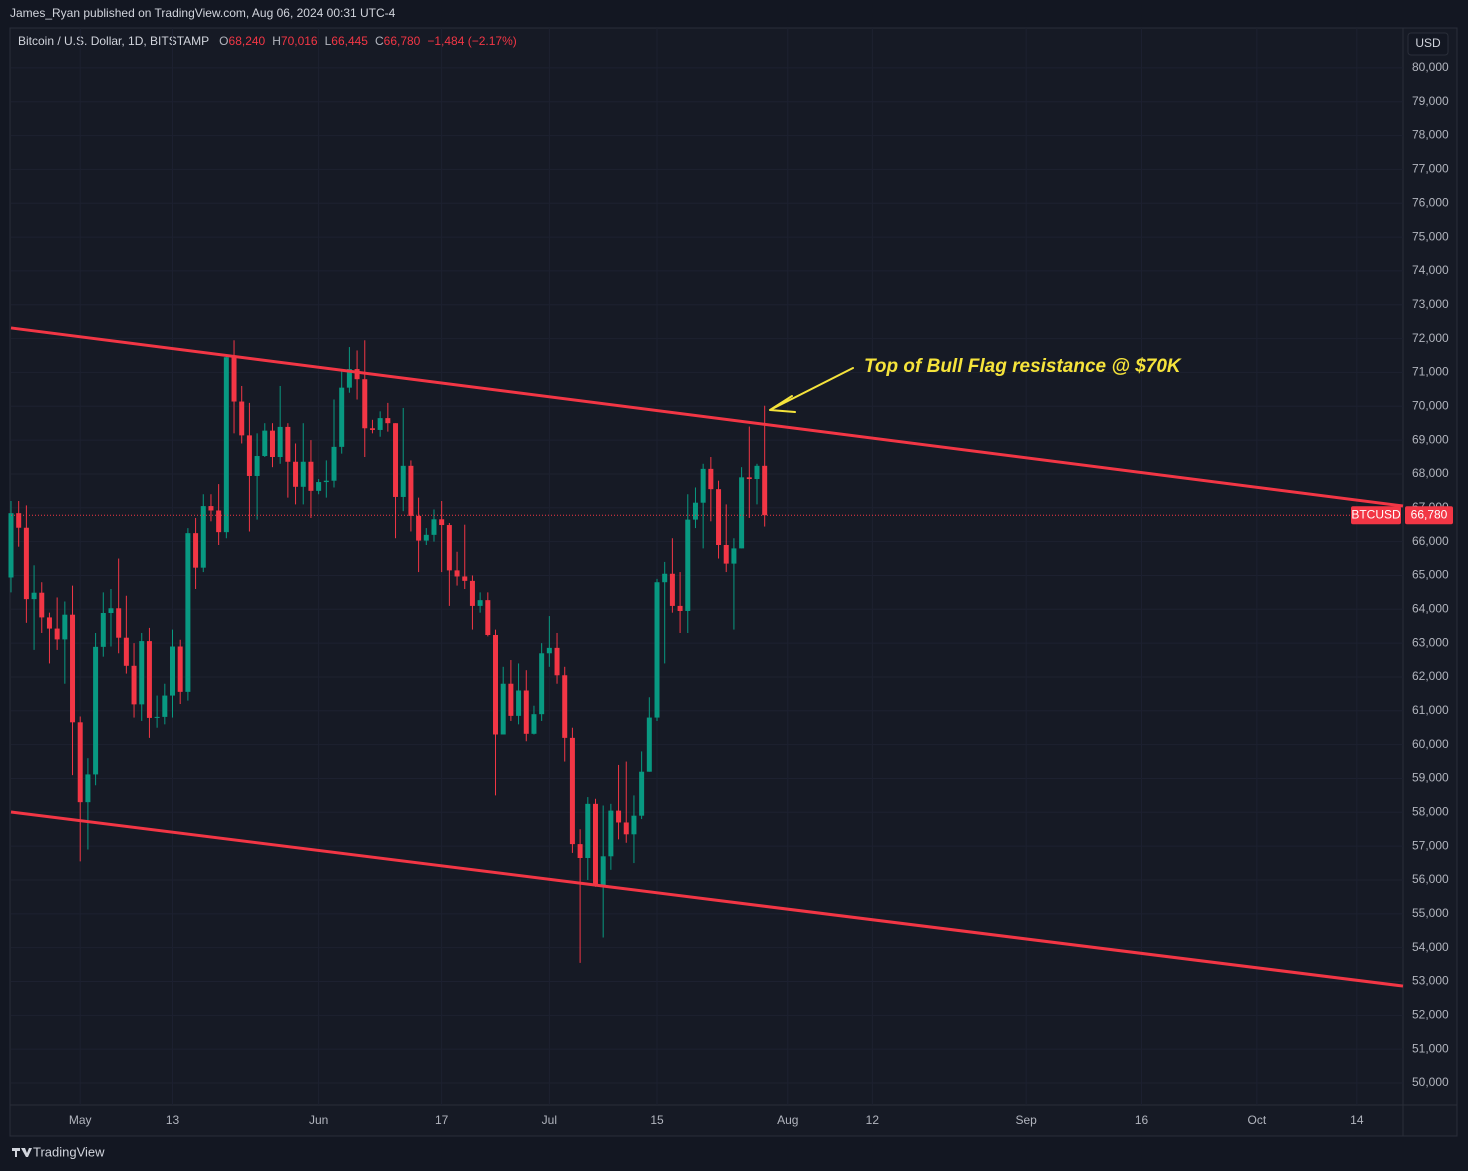 The width and height of the screenshot is (1468, 1171). What do you see at coordinates (811, 390) in the screenshot?
I see `annotation-arrow` at bounding box center [811, 390].